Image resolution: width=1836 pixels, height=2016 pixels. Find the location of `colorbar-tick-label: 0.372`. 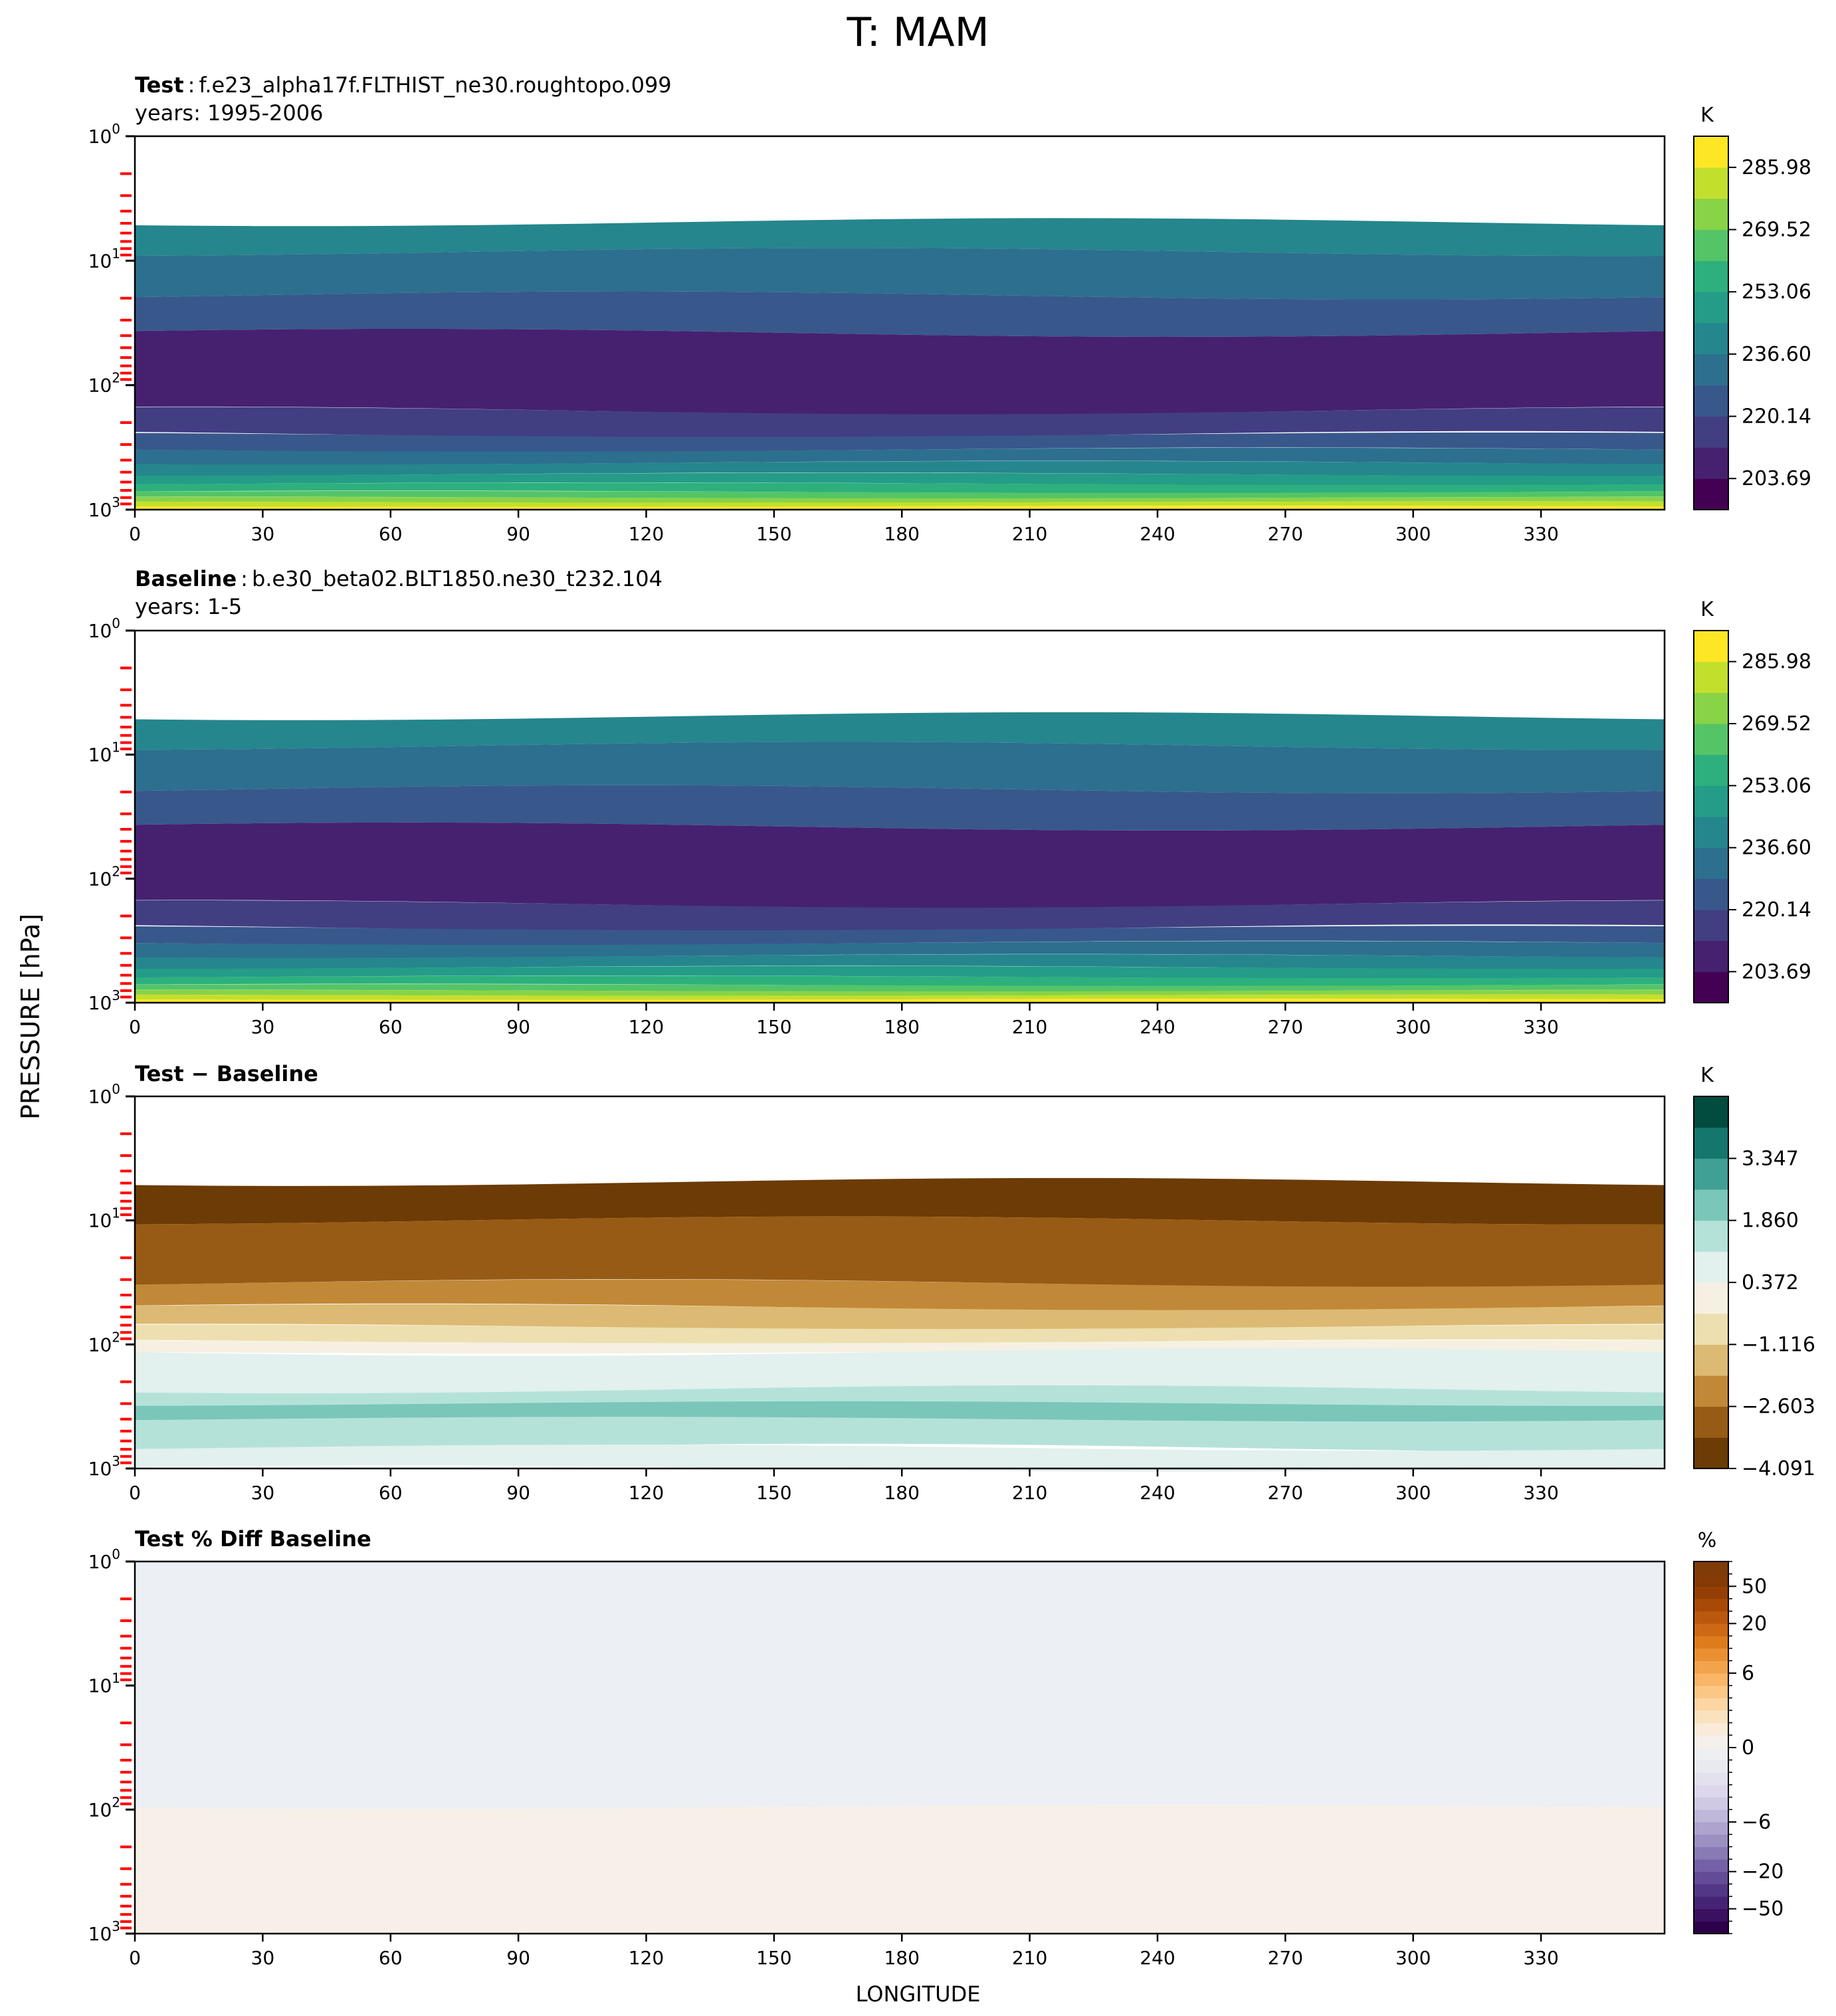

colorbar-tick-label: 0.372 is located at coordinates (1770, 1282).